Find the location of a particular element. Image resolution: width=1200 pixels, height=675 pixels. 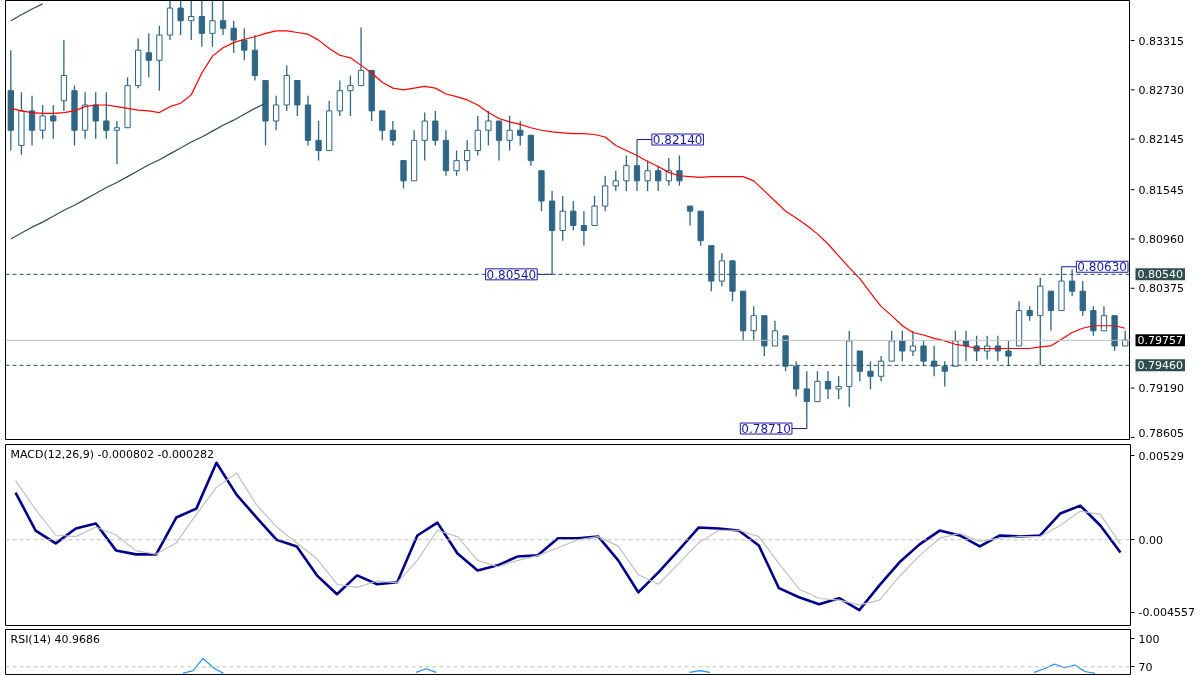

y-tick-label: 0.81545 is located at coordinates (1161, 190).